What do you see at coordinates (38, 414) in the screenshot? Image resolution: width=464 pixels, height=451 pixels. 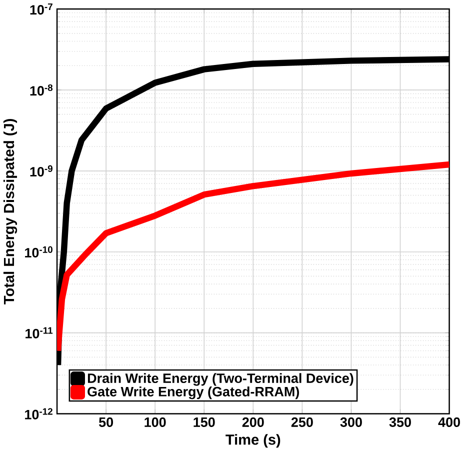 I see `y-tick-label: 10$^{-12}$` at bounding box center [38, 414].